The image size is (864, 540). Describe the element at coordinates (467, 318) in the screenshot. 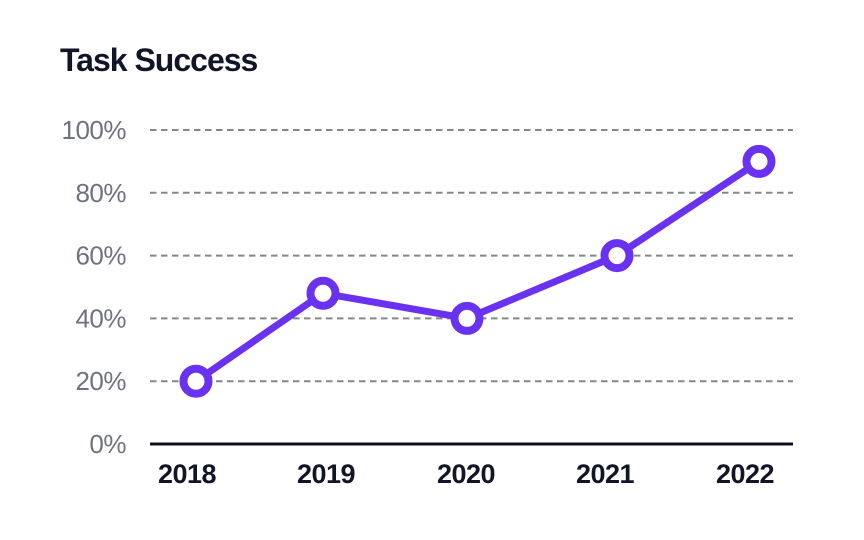

I see `data-point-2020` at that location.